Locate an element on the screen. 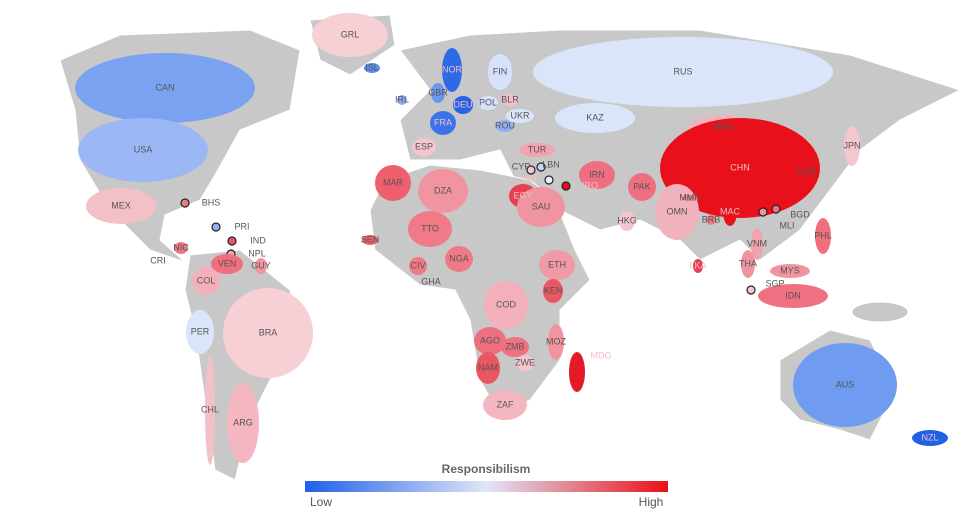 The height and width of the screenshot is (522, 967). country-label: ROU is located at coordinates (505, 125).